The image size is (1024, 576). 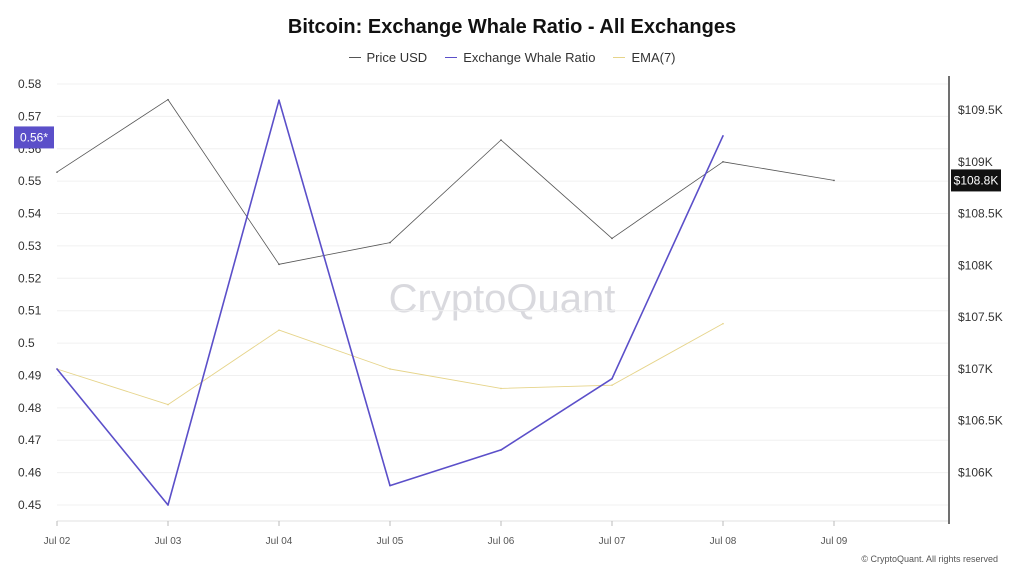 What do you see at coordinates (980, 317) in the screenshot?
I see `right-axis-tick-label: $107.5K` at bounding box center [980, 317].